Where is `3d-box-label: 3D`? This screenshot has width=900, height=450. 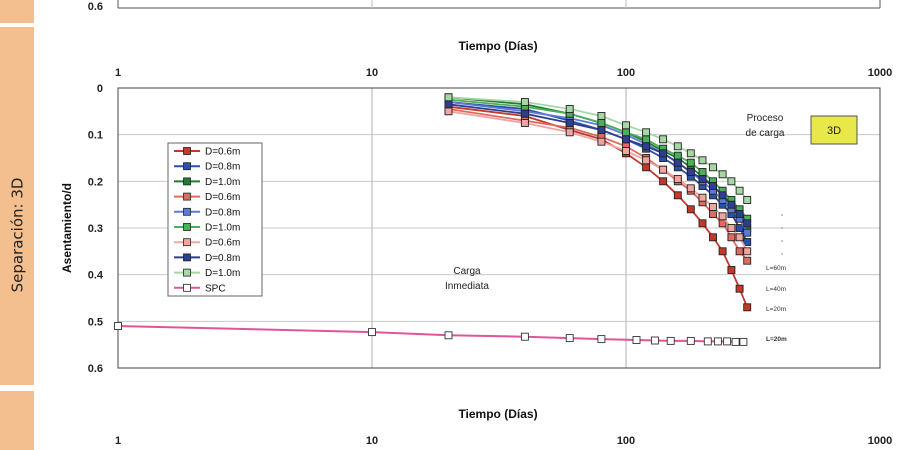 3d-box-label: 3D is located at coordinates (834, 131).